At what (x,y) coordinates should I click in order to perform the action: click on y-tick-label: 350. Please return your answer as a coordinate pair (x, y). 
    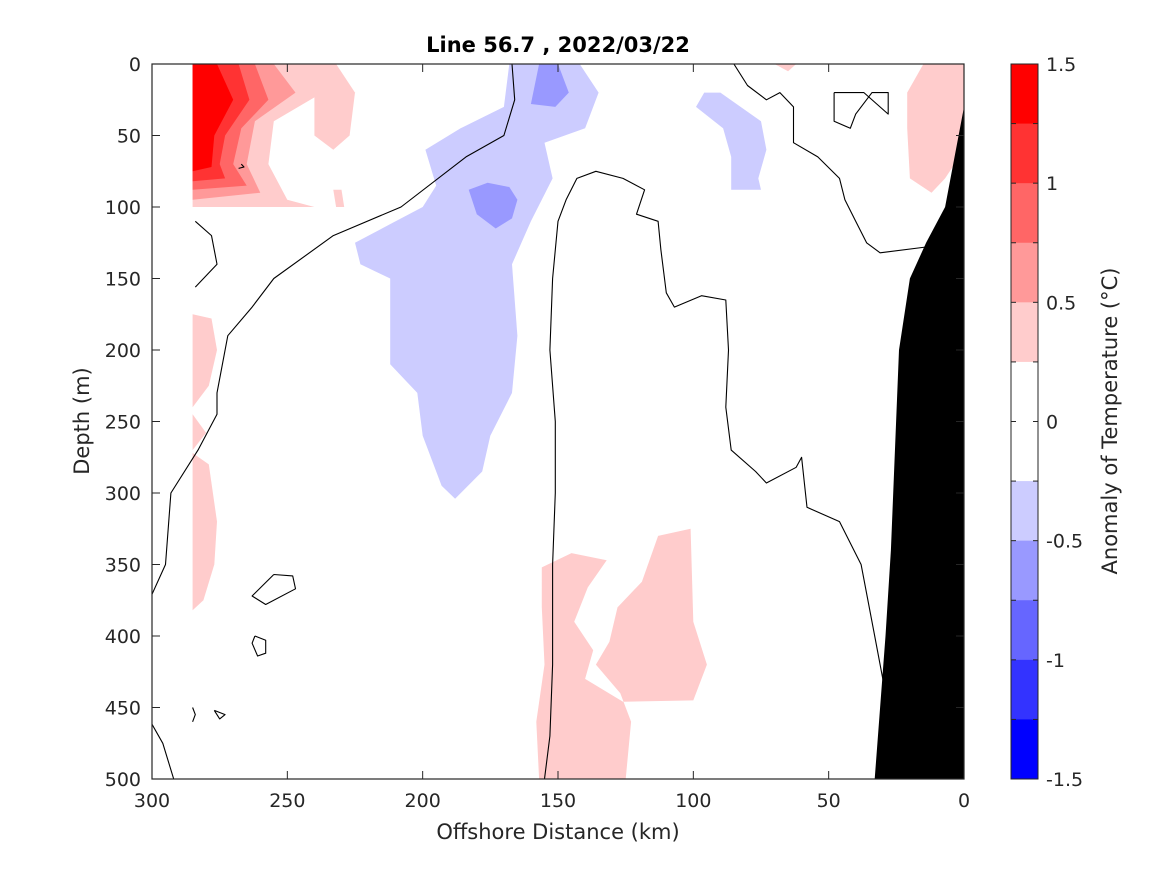
    Looking at the image, I should click on (123, 566).